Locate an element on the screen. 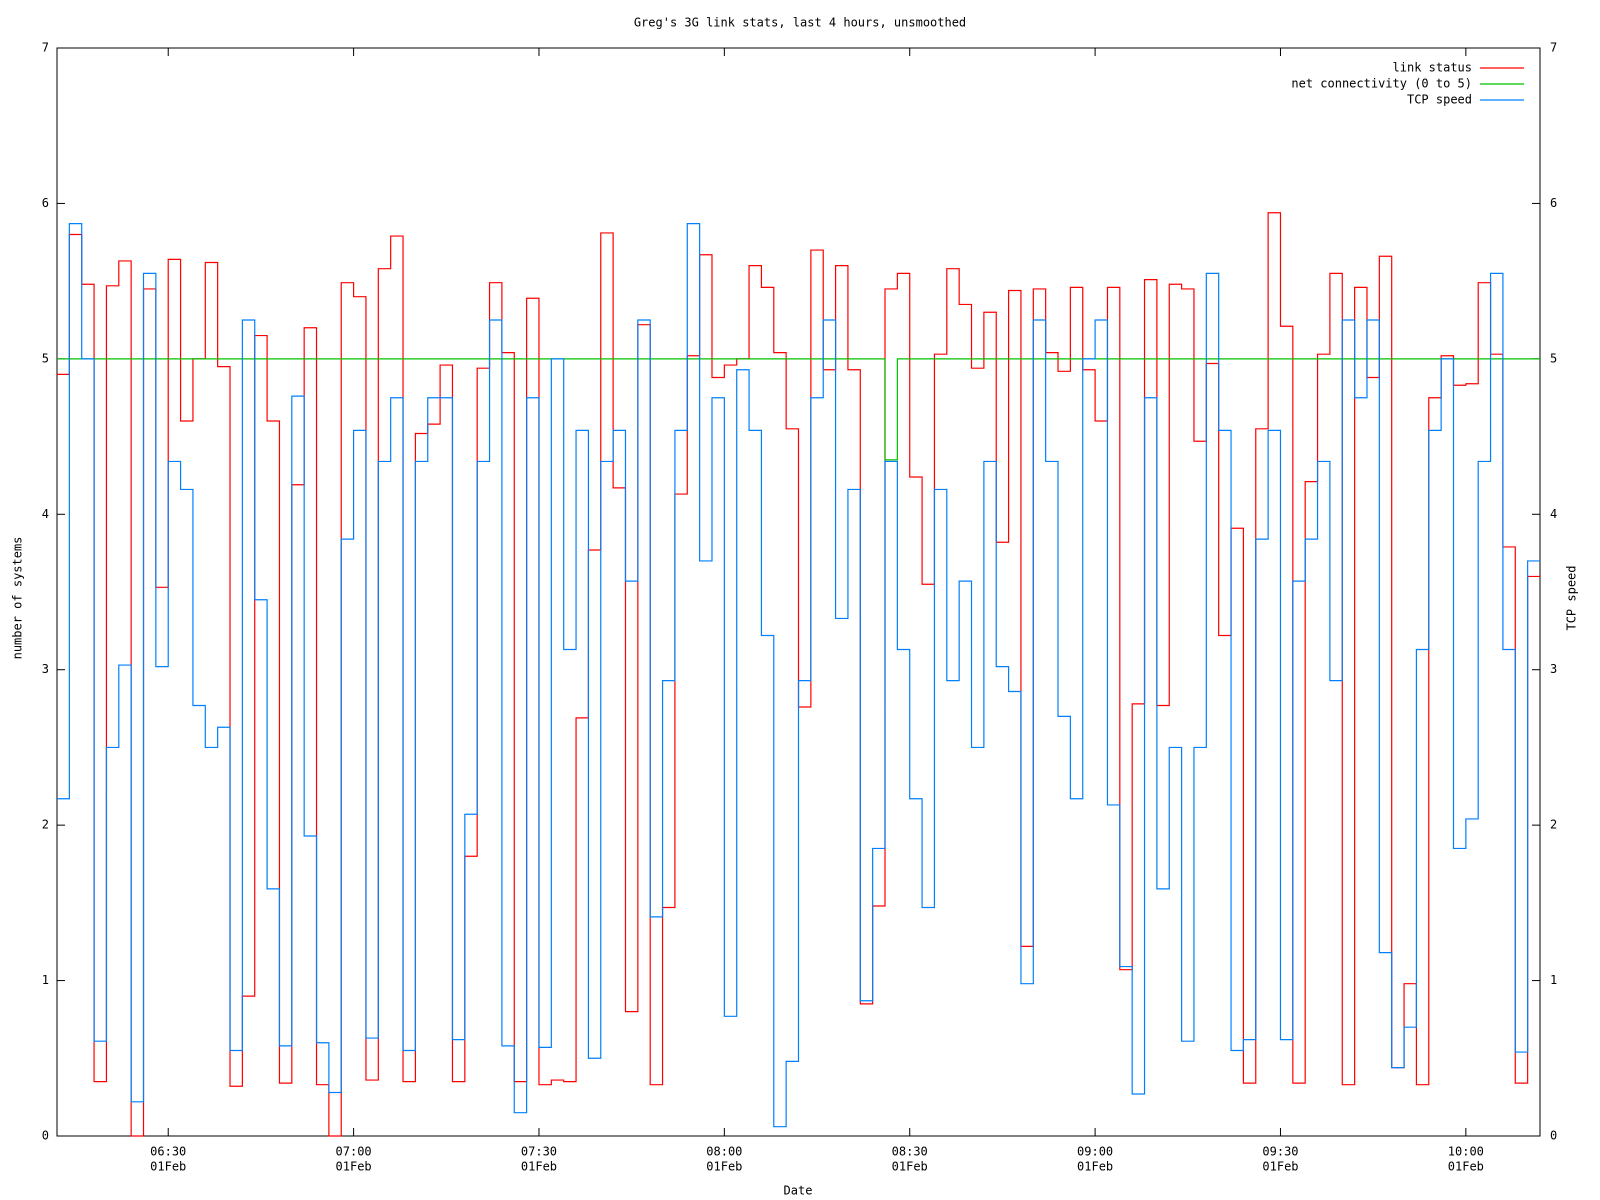 This screenshot has width=1600, height=1200. x-tick-label: 07:30 is located at coordinates (539, 1152).